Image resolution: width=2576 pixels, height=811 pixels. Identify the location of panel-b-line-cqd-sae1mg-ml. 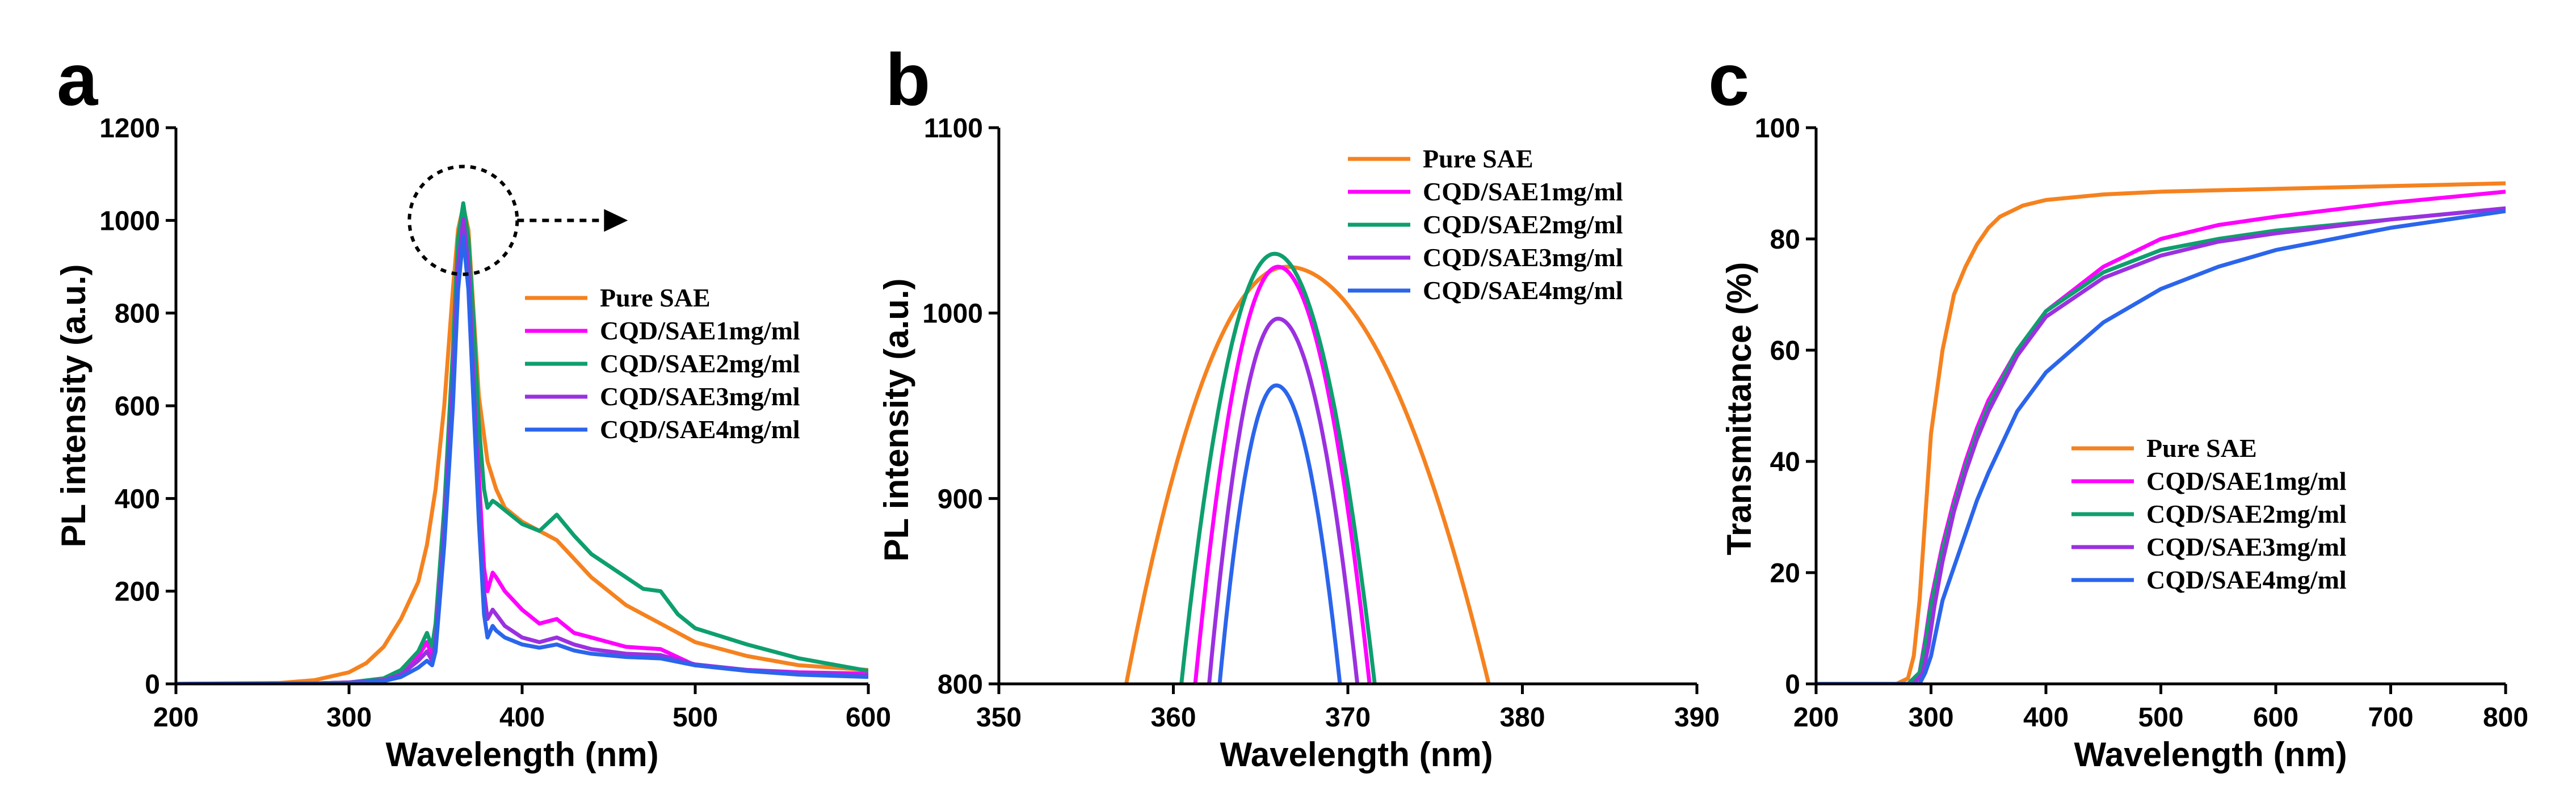
(1282, 474).